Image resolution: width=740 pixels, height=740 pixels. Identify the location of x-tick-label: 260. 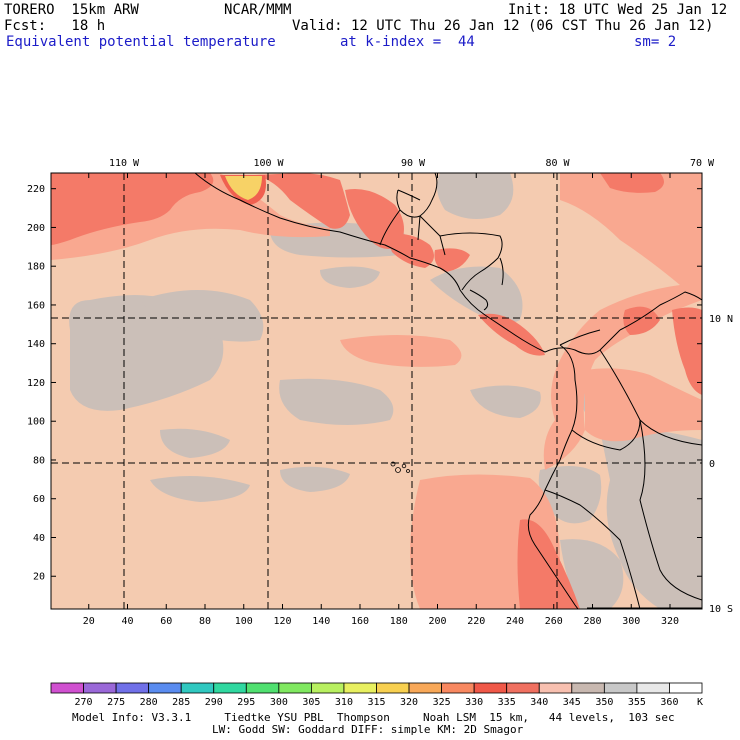
(554, 621).